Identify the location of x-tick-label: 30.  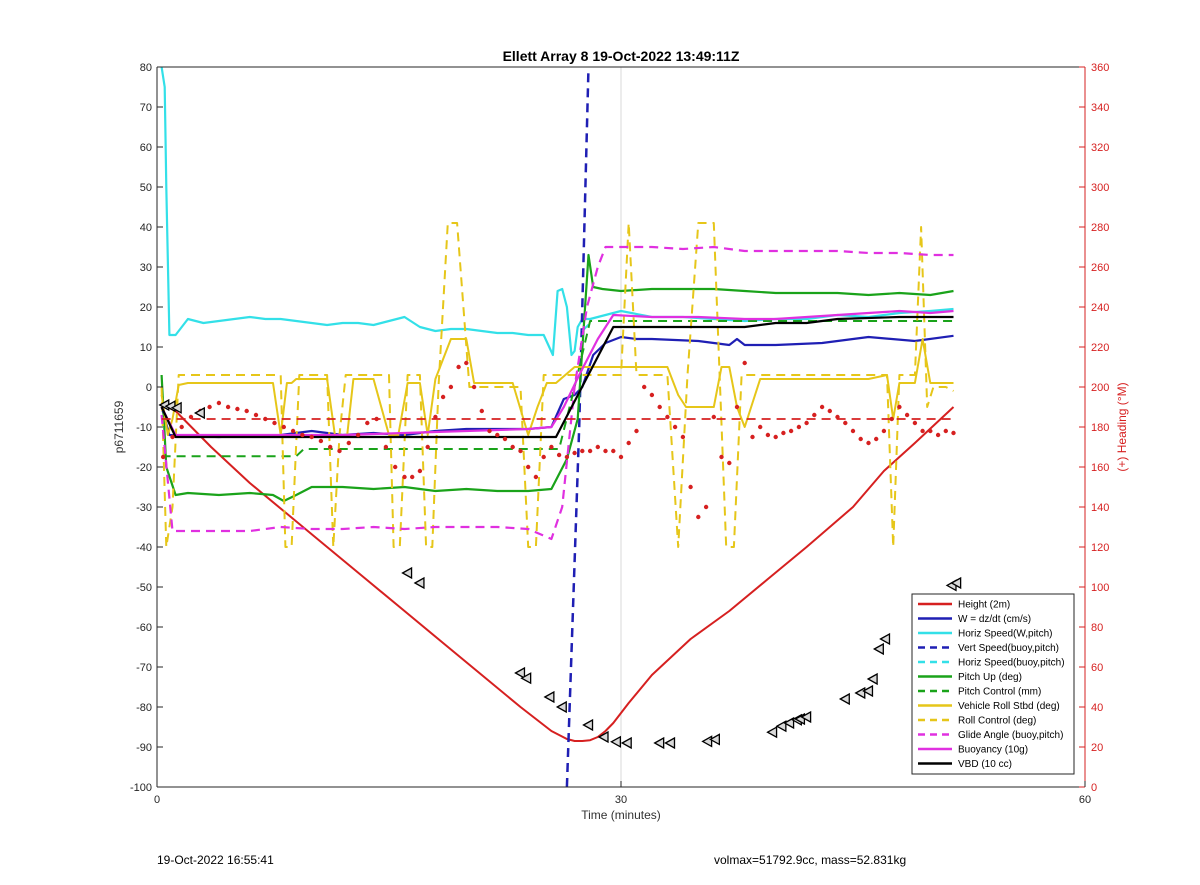
(621, 800).